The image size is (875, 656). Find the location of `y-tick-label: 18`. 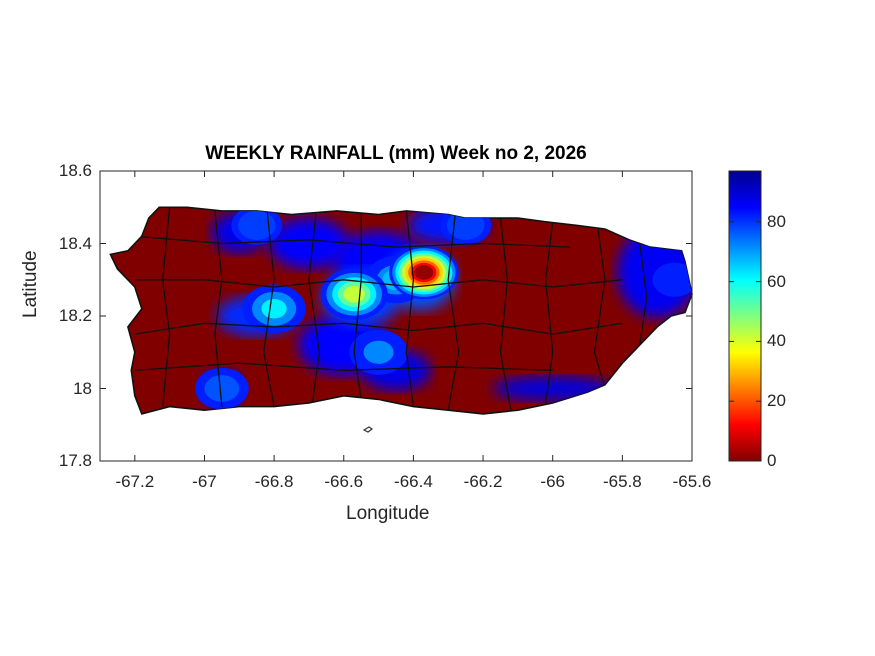

y-tick-label: 18 is located at coordinates (82, 388).